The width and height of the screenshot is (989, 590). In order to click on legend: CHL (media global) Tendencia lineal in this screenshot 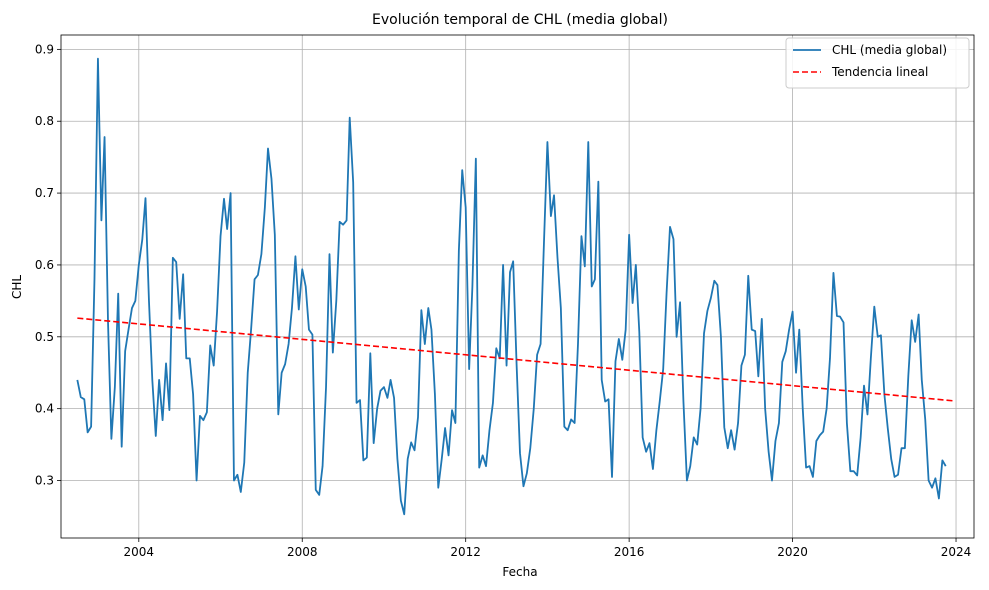, I will do `click(877, 63)`.